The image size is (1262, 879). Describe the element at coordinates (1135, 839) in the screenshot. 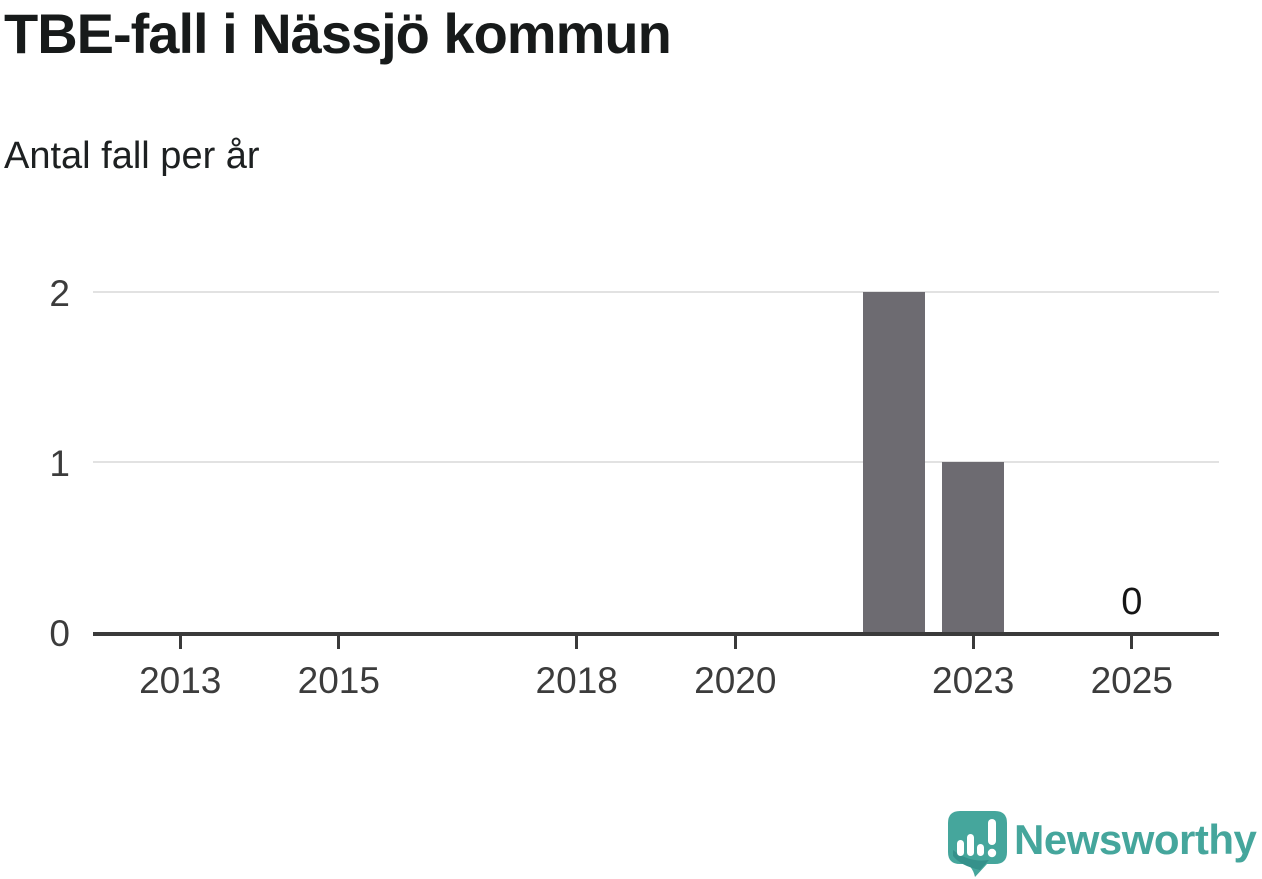

I see `brand-name: Newsworthy` at that location.